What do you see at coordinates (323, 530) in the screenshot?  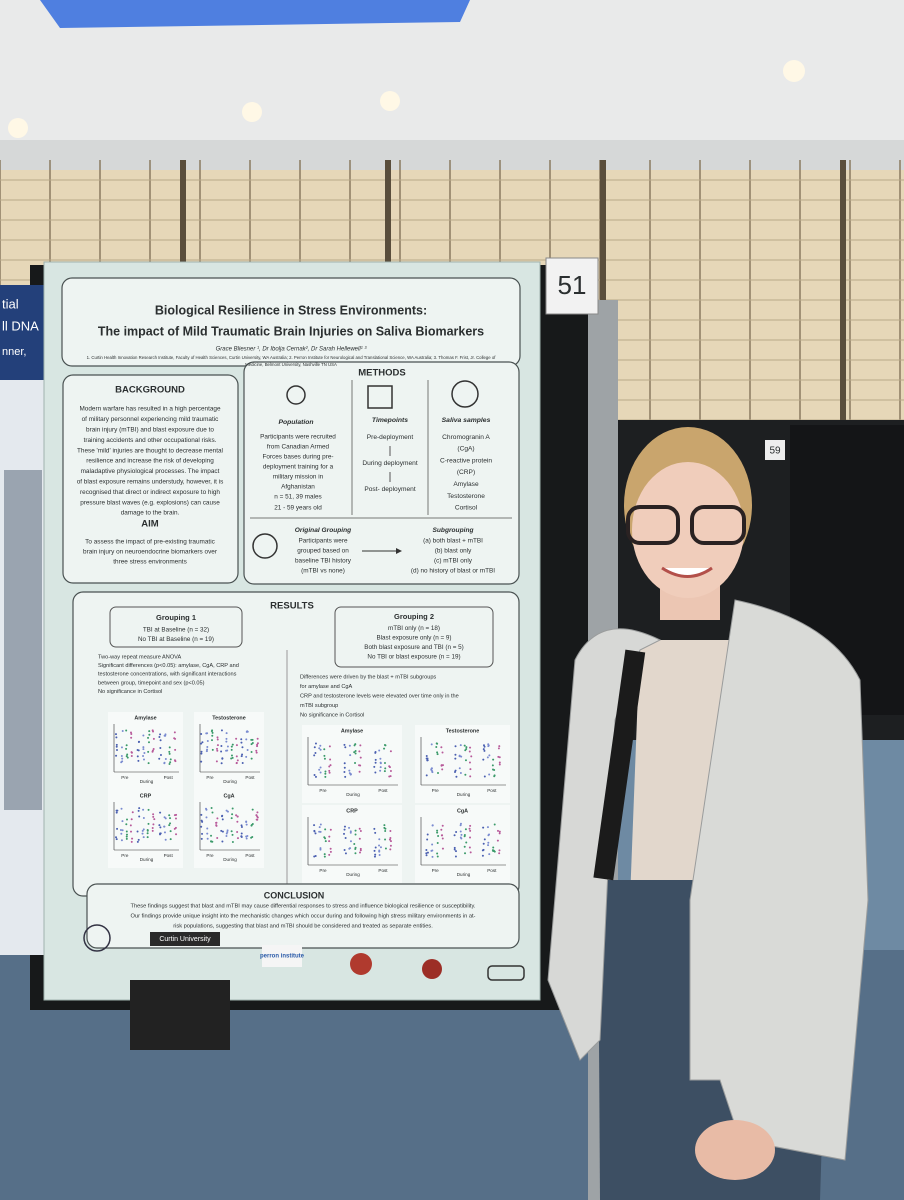 I see `column-heading: Original Grouping` at bounding box center [323, 530].